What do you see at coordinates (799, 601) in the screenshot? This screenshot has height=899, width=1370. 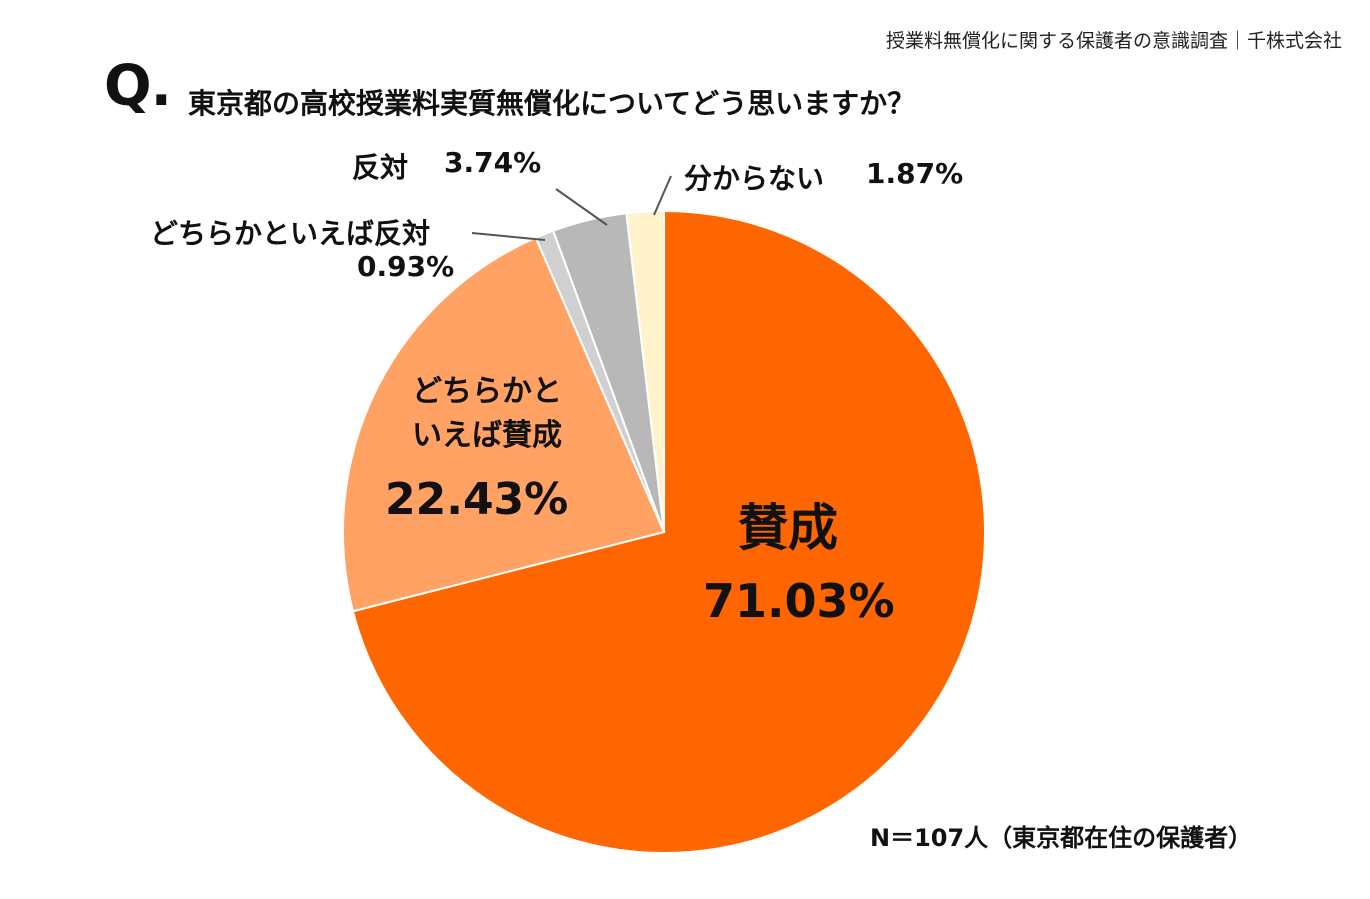 I see `label-sansei-value: 71.03%` at bounding box center [799, 601].